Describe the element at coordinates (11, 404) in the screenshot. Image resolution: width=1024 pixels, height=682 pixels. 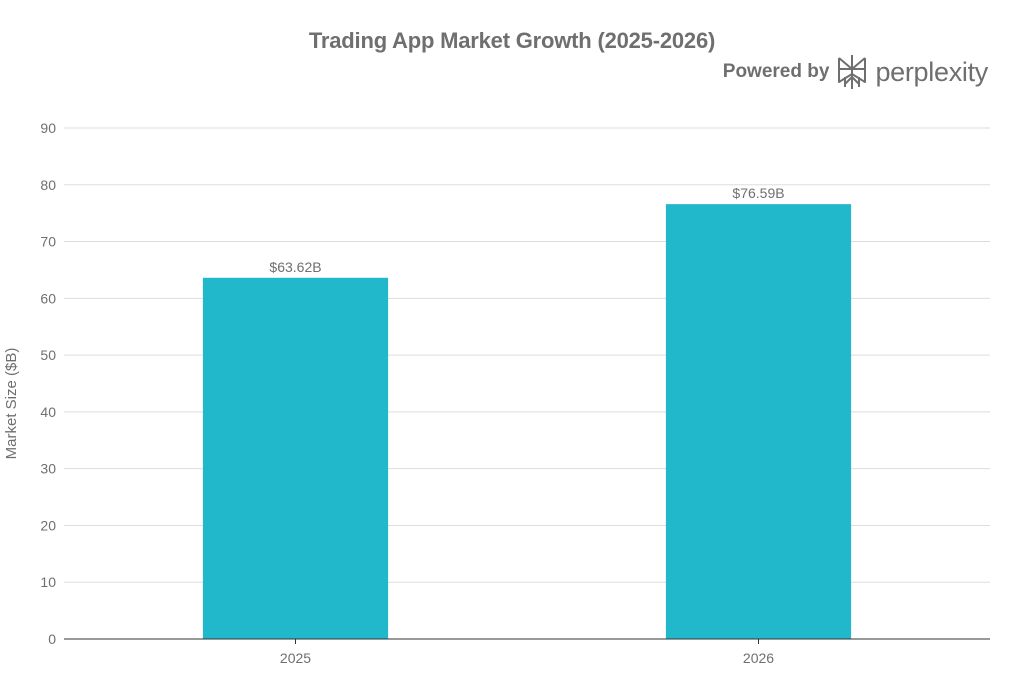
I see `y-axis-label: Market Size ($B)` at that location.